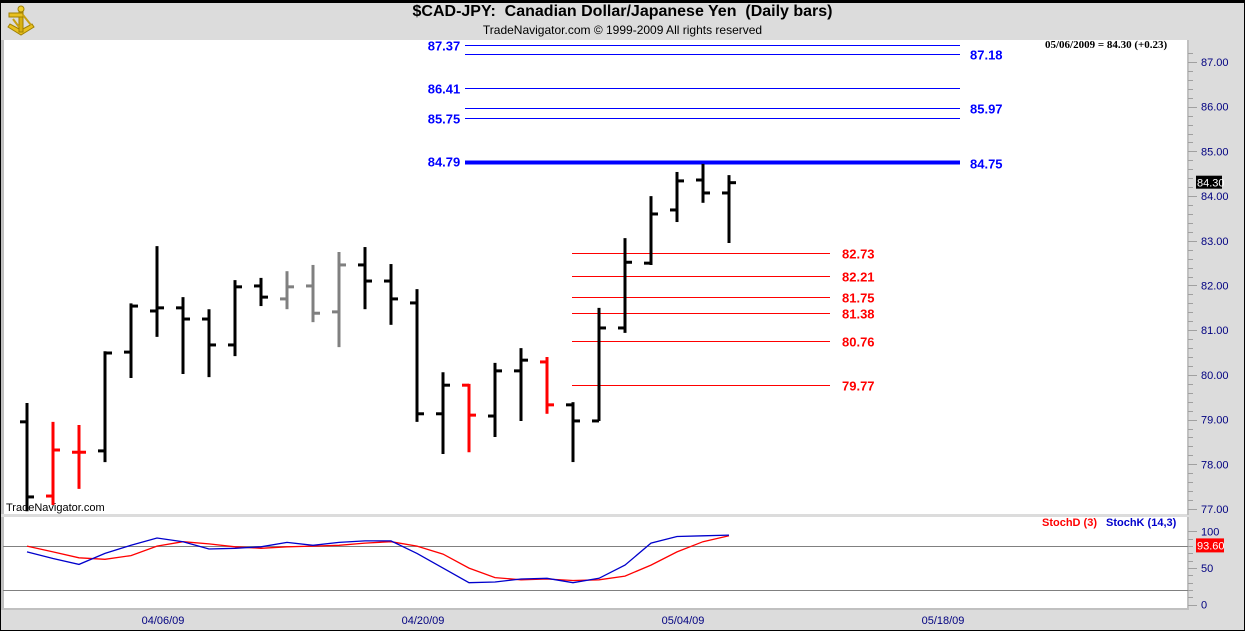  I want to click on price-tick-label: 82.00, so click(1215, 287).